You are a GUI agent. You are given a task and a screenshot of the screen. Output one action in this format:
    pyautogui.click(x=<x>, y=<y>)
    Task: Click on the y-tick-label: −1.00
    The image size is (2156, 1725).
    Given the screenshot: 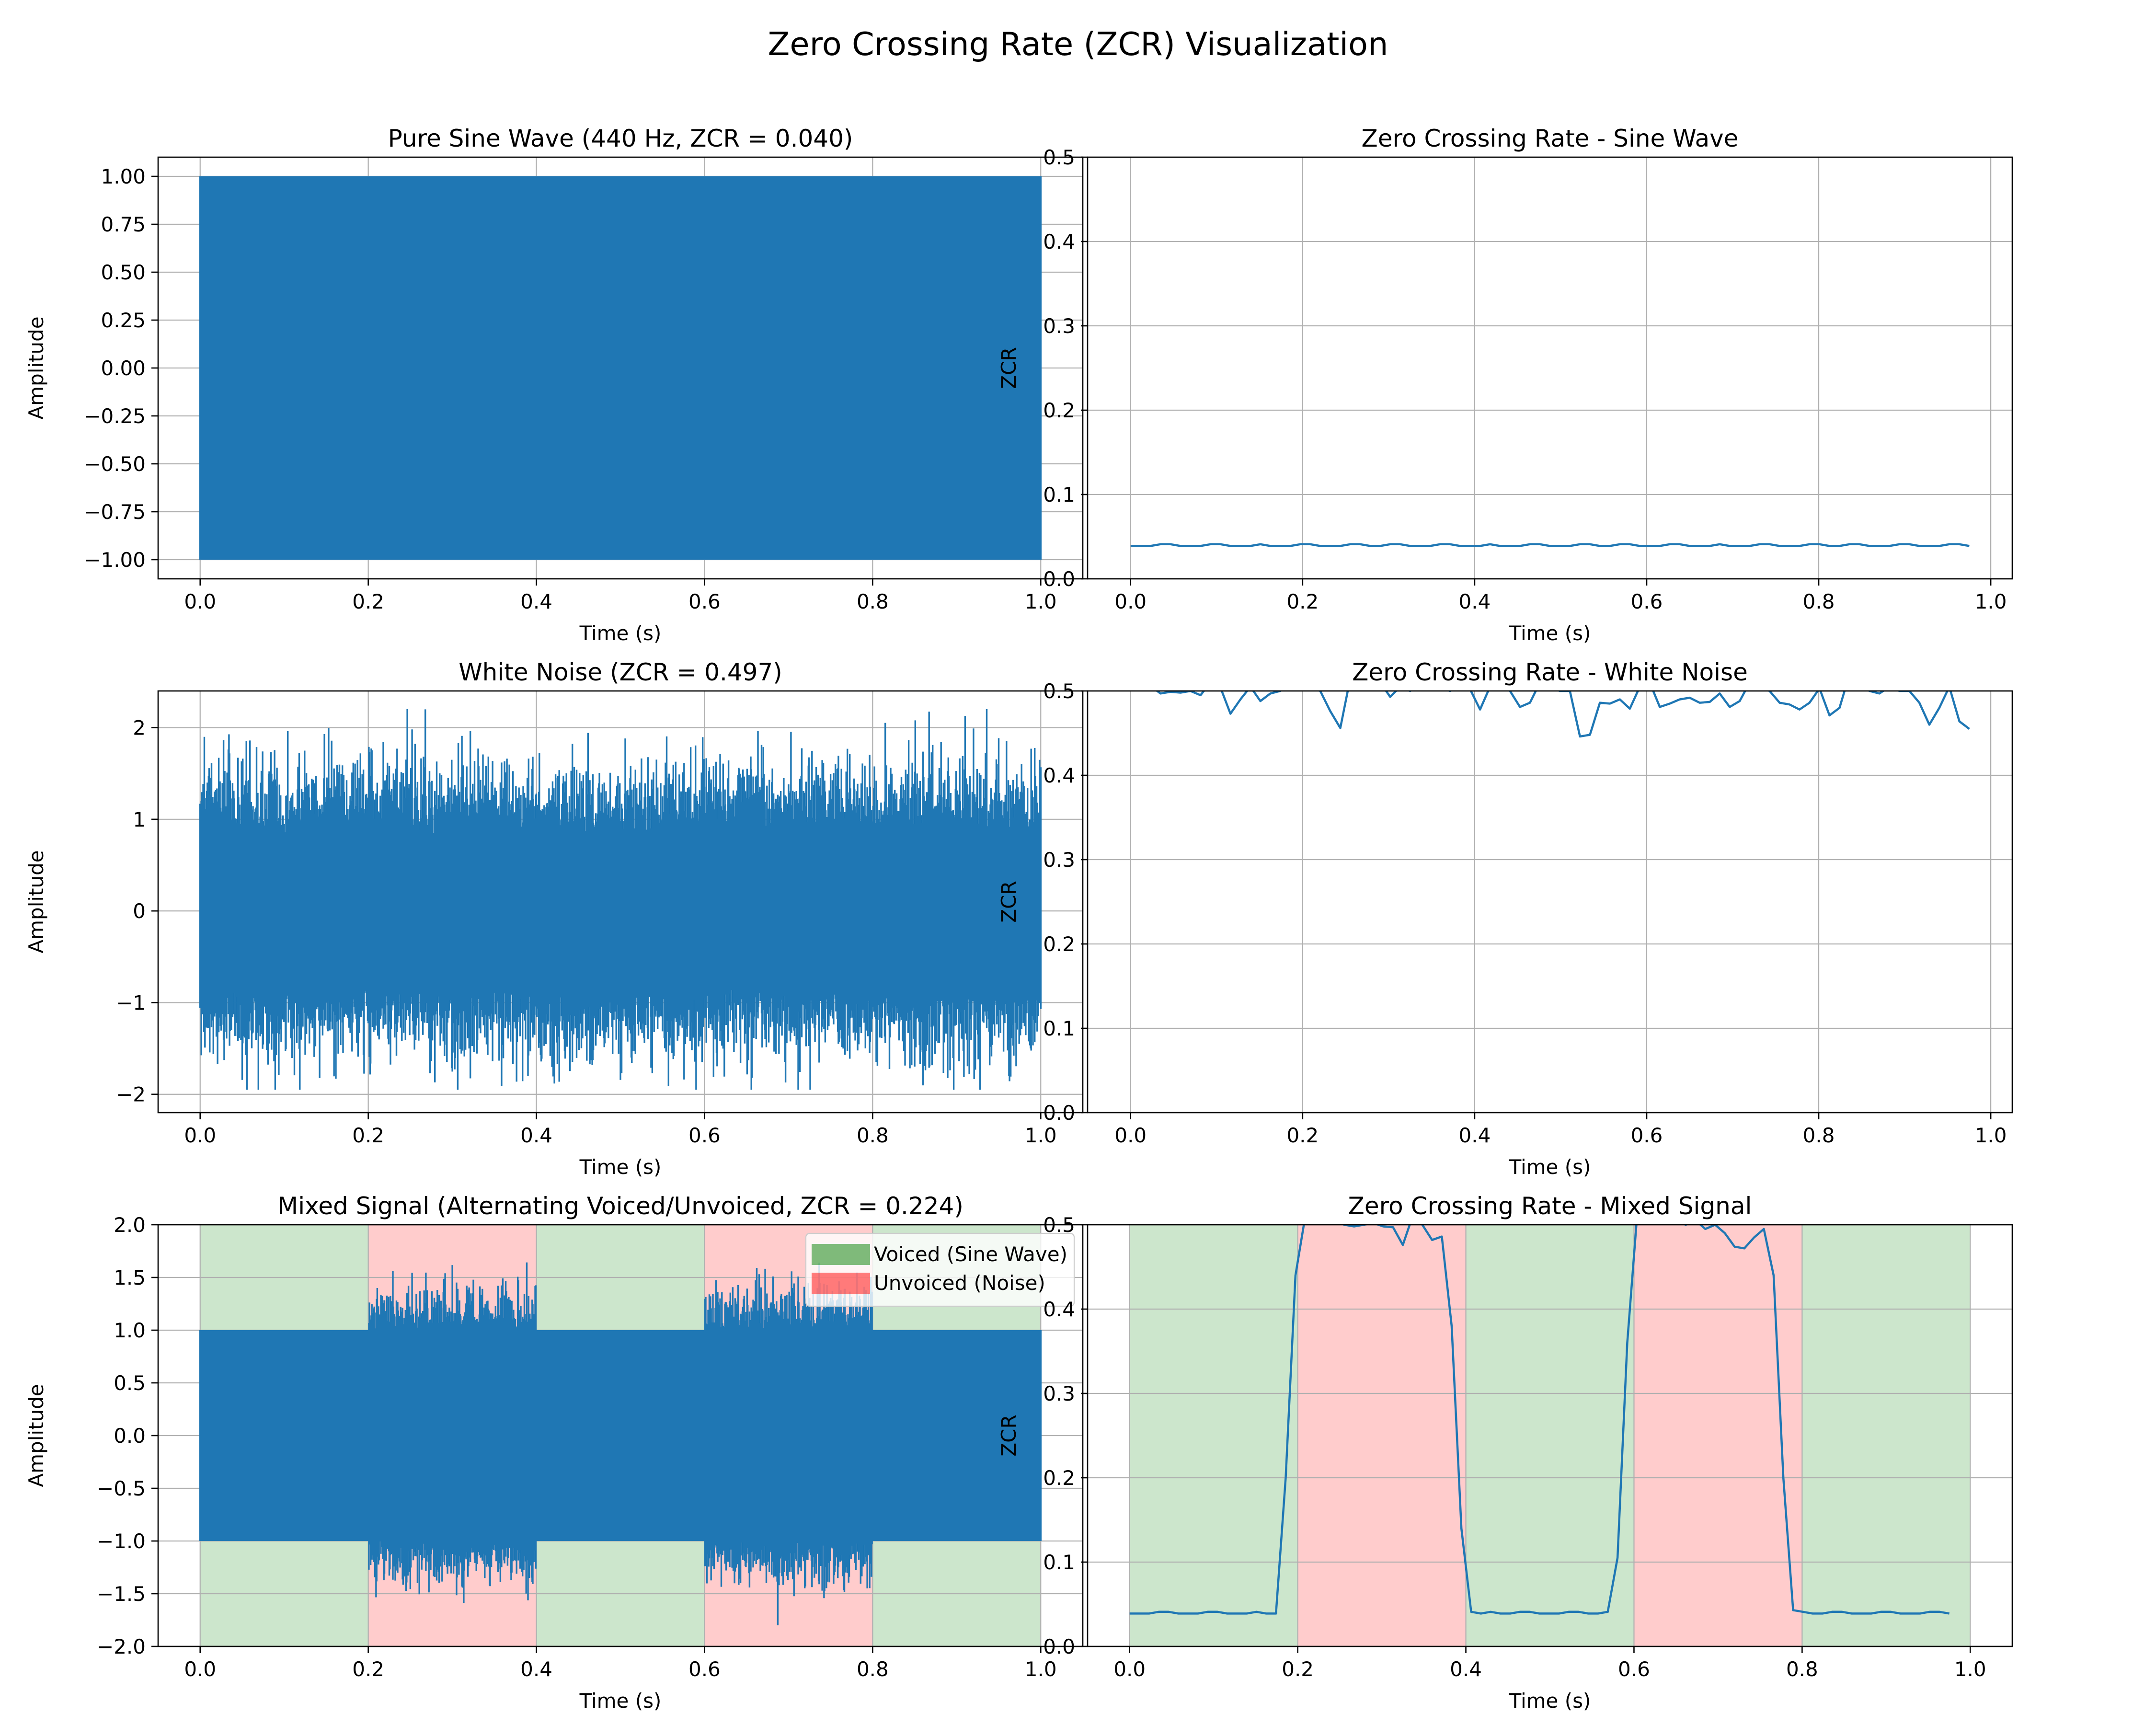 What is the action you would take?
    pyautogui.click(x=115, y=560)
    